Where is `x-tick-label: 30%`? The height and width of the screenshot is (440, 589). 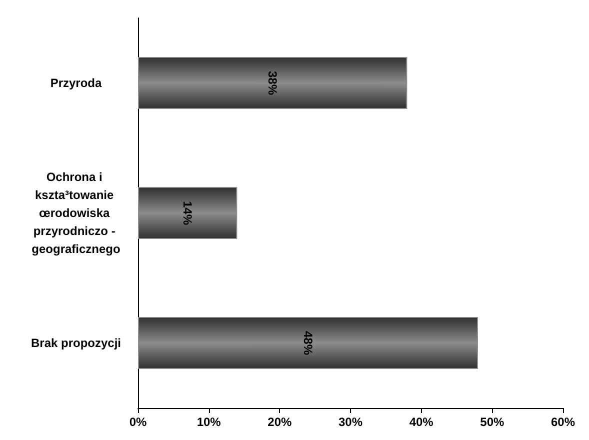
x-tick-label: 30% is located at coordinates (350, 422).